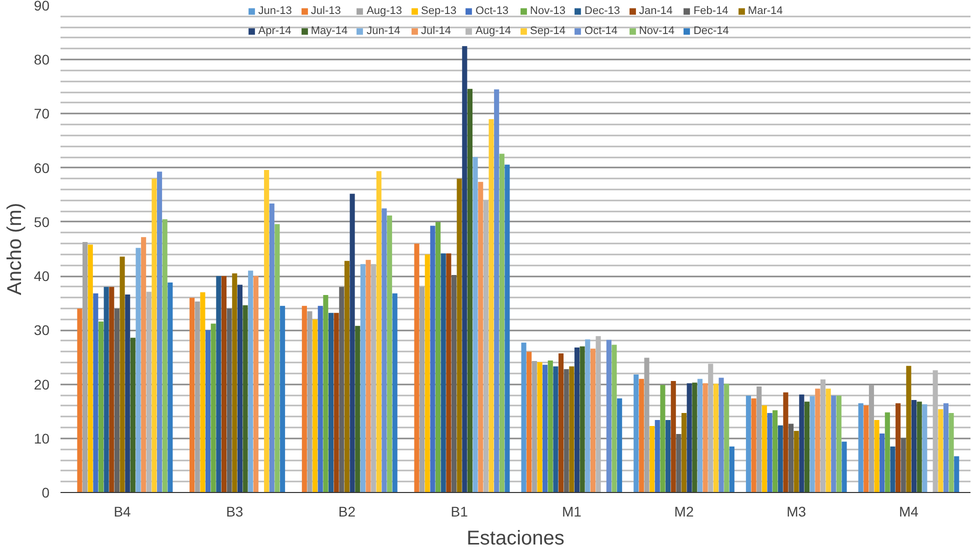 The width and height of the screenshot is (979, 557). I want to click on y-tick-label: 80, so click(42, 60).